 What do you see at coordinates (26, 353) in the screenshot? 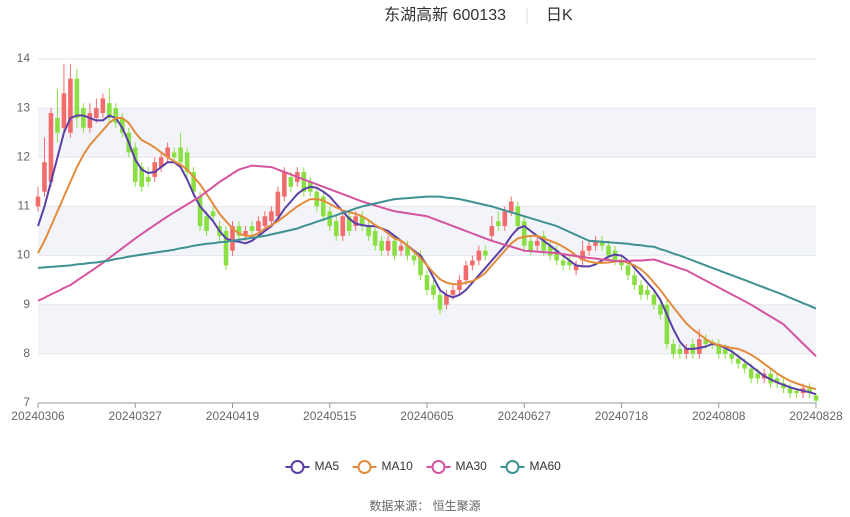
I see `y-tick-label: 8` at bounding box center [26, 353].